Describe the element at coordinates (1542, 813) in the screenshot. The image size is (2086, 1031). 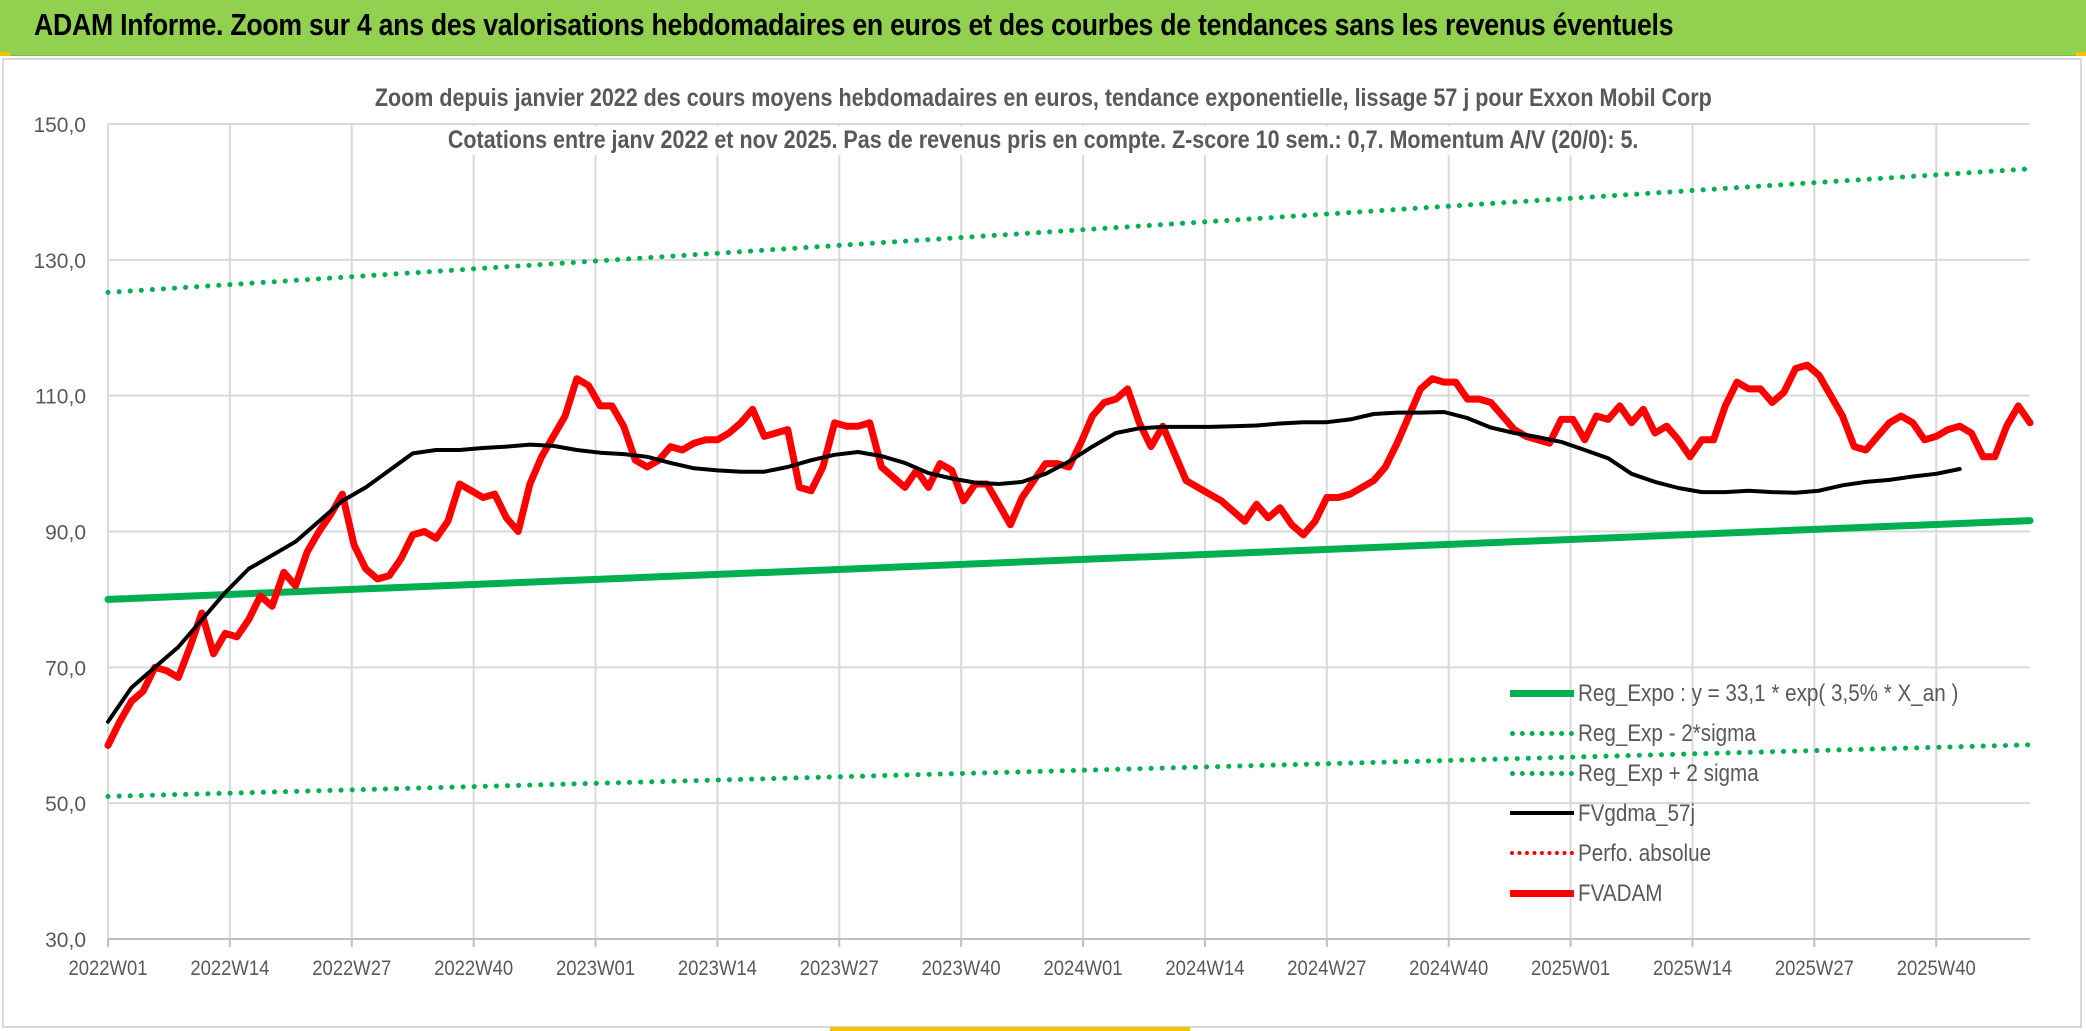
I see `legend-swatch-solid-black` at that location.